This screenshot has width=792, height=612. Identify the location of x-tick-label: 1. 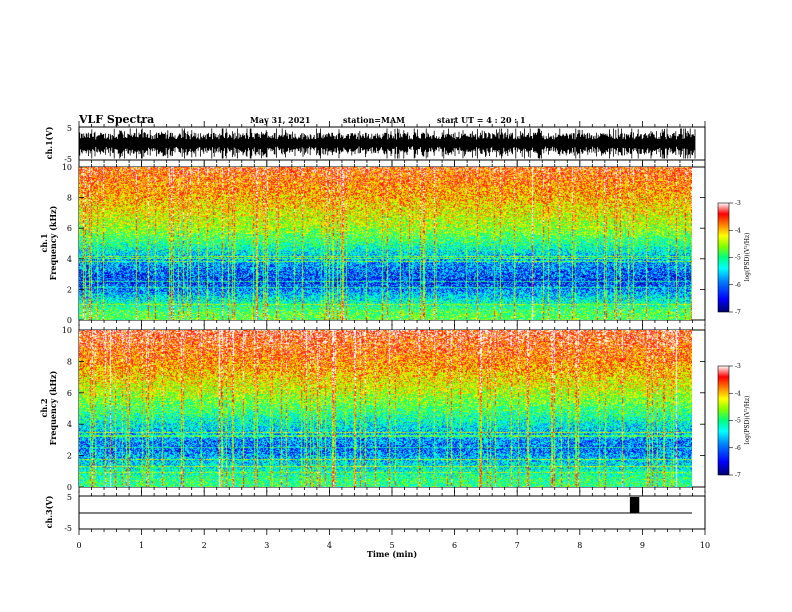
(141, 545).